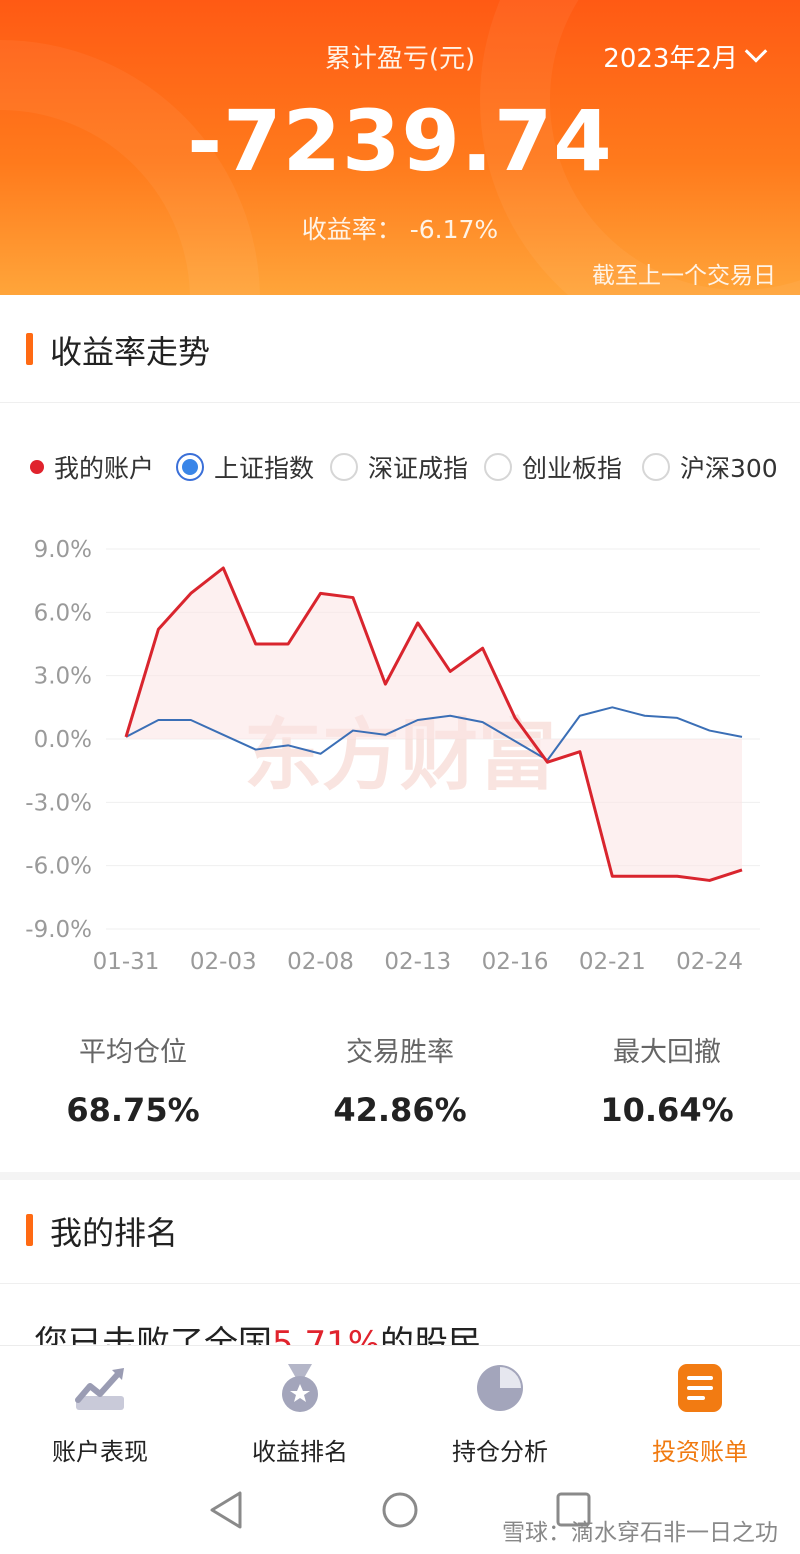 The height and width of the screenshot is (1554, 800). Describe the element at coordinates (126, 962) in the screenshot. I see `x-tick-label: 01-31` at that location.